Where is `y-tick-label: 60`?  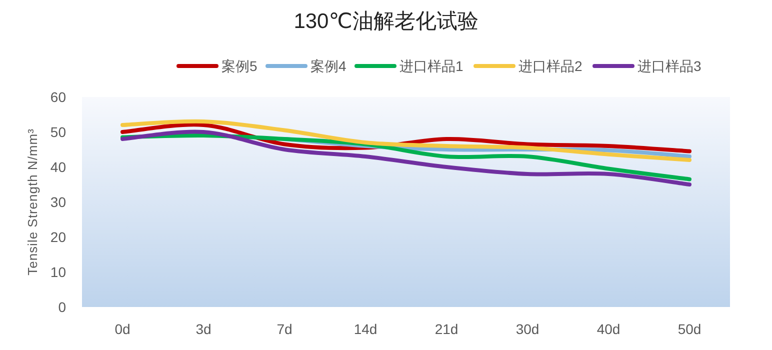 y-tick-label: 60 is located at coordinates (58, 97).